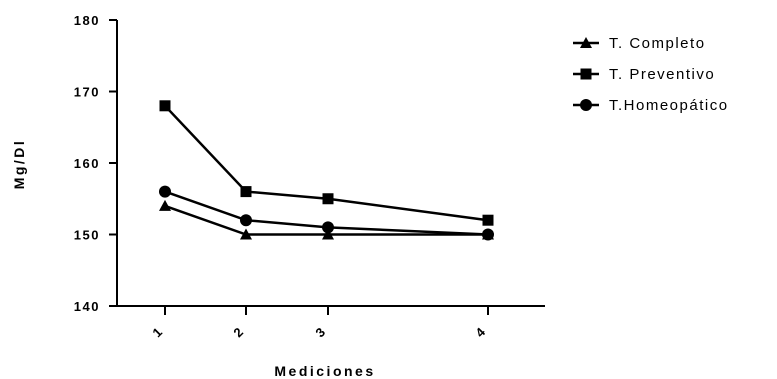 This screenshot has width=777, height=379. What do you see at coordinates (157, 331) in the screenshot?
I see `x-tick-label: 1` at bounding box center [157, 331].